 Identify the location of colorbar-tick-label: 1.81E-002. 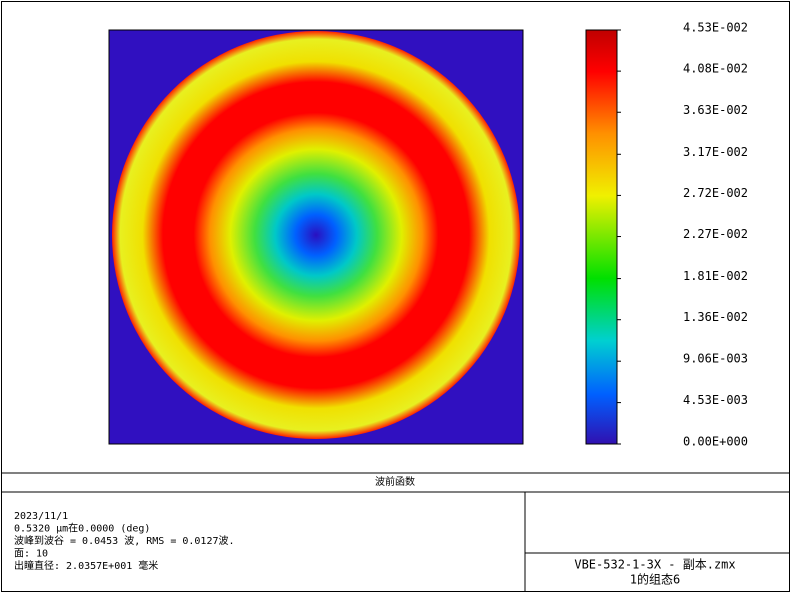
(715, 276).